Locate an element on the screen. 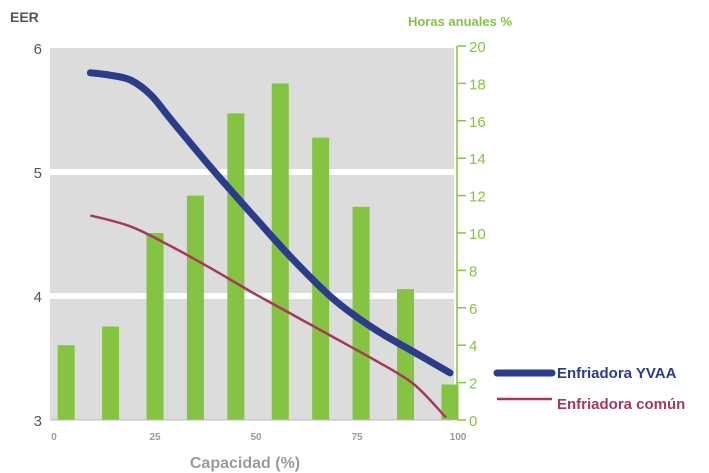 The width and height of the screenshot is (709, 473). x-tick-label: 25 is located at coordinates (155, 437).